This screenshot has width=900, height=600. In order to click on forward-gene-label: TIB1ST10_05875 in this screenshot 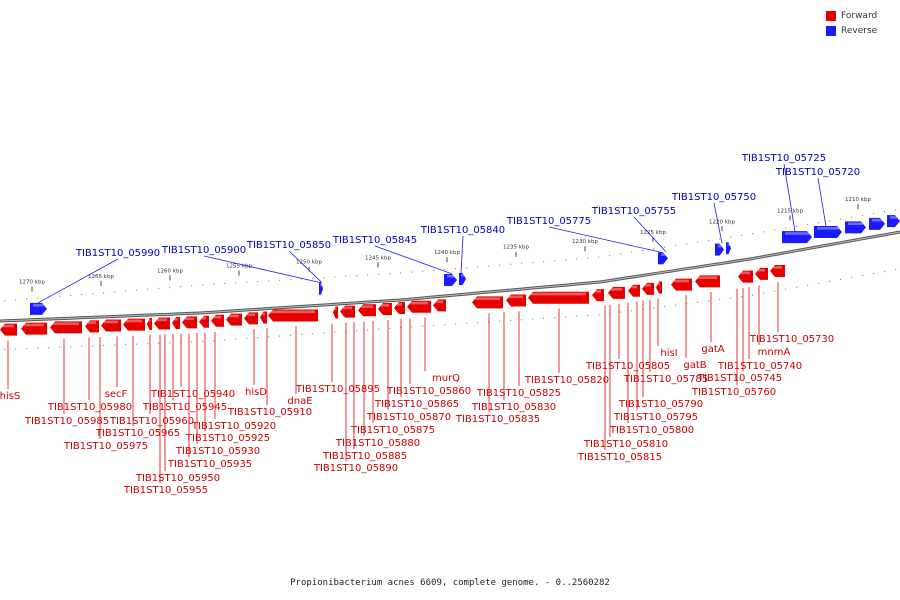, I will do `click(392, 430)`.